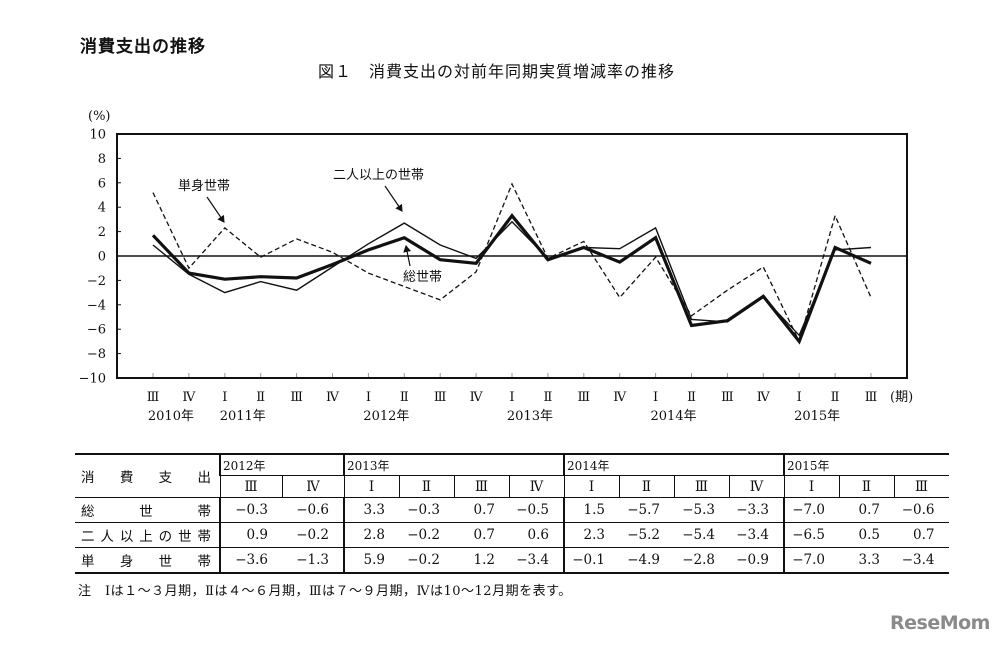 The height and width of the screenshot is (645, 1000). I want to click on x-year-label: 2013年, so click(530, 416).